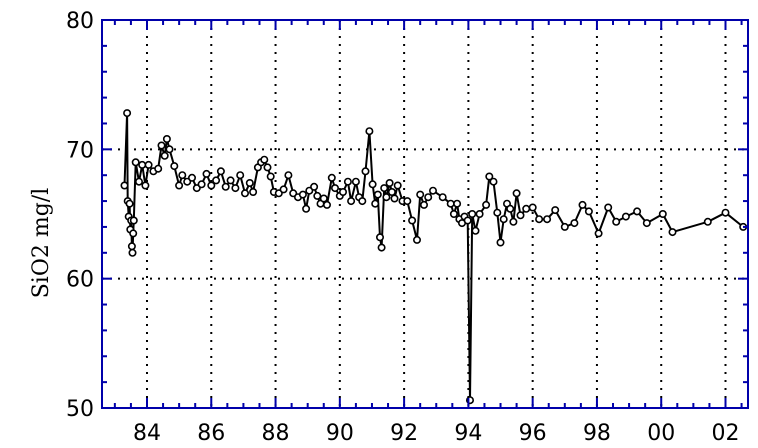 The width and height of the screenshot is (758, 448). I want to click on y-tick-label: 50, so click(80, 409).